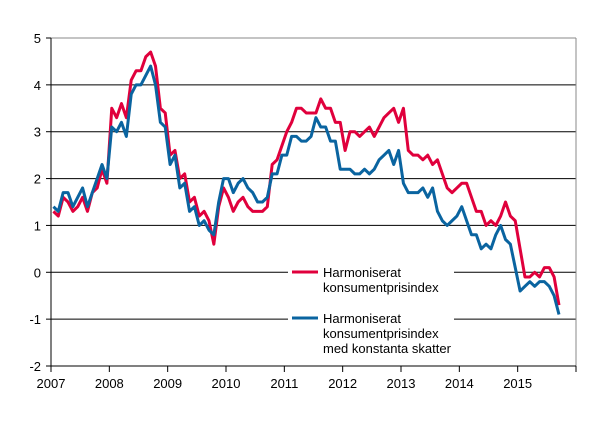  Describe the element at coordinates (35, 366) in the screenshot. I see `y-tick-label: -2` at that location.